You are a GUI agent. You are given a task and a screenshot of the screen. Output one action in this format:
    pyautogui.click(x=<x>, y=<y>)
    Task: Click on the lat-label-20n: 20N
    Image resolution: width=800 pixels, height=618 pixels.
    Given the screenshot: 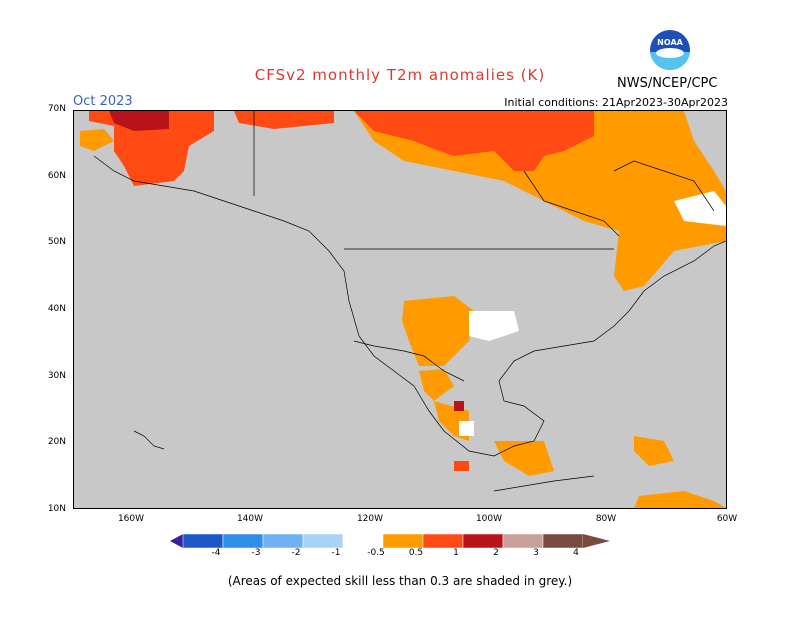 What is the action you would take?
    pyautogui.click(x=56, y=442)
    